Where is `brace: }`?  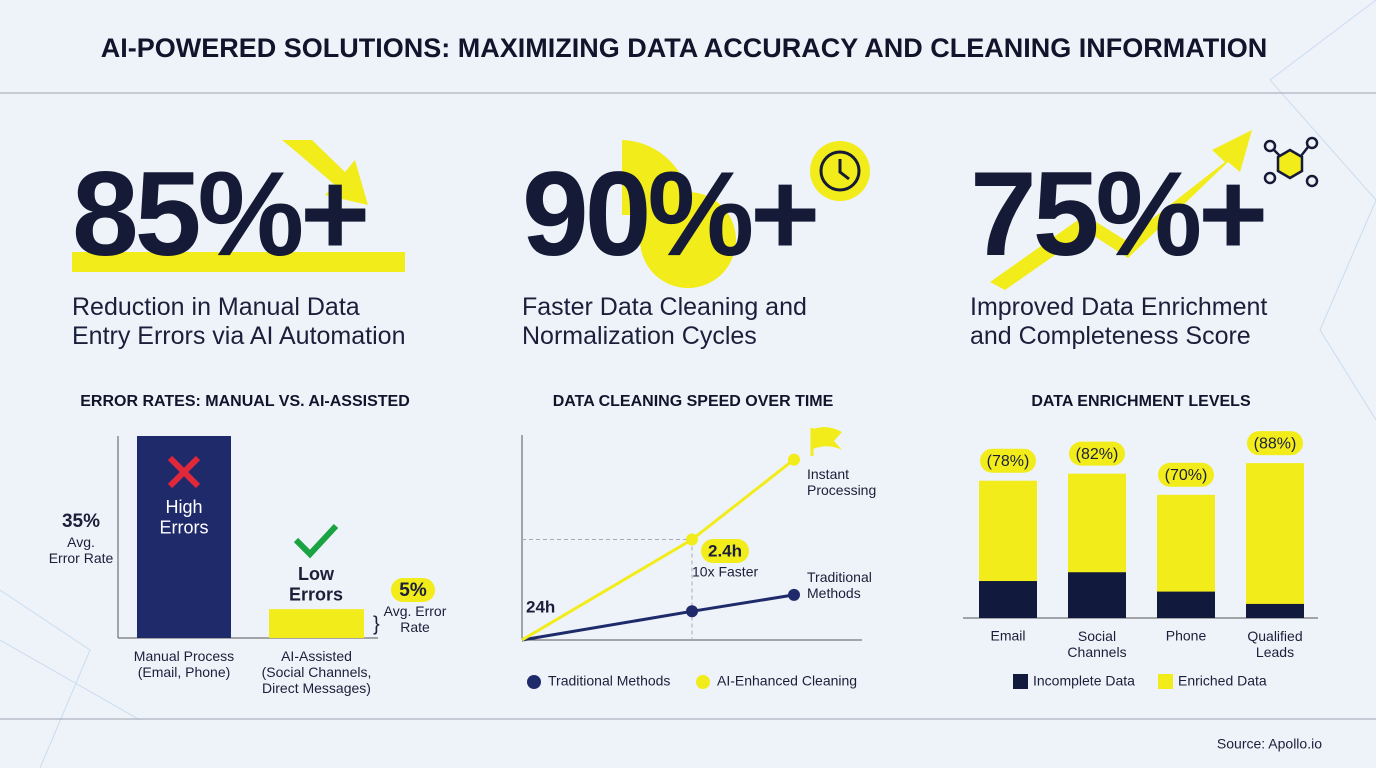
brace: } is located at coordinates (376, 624).